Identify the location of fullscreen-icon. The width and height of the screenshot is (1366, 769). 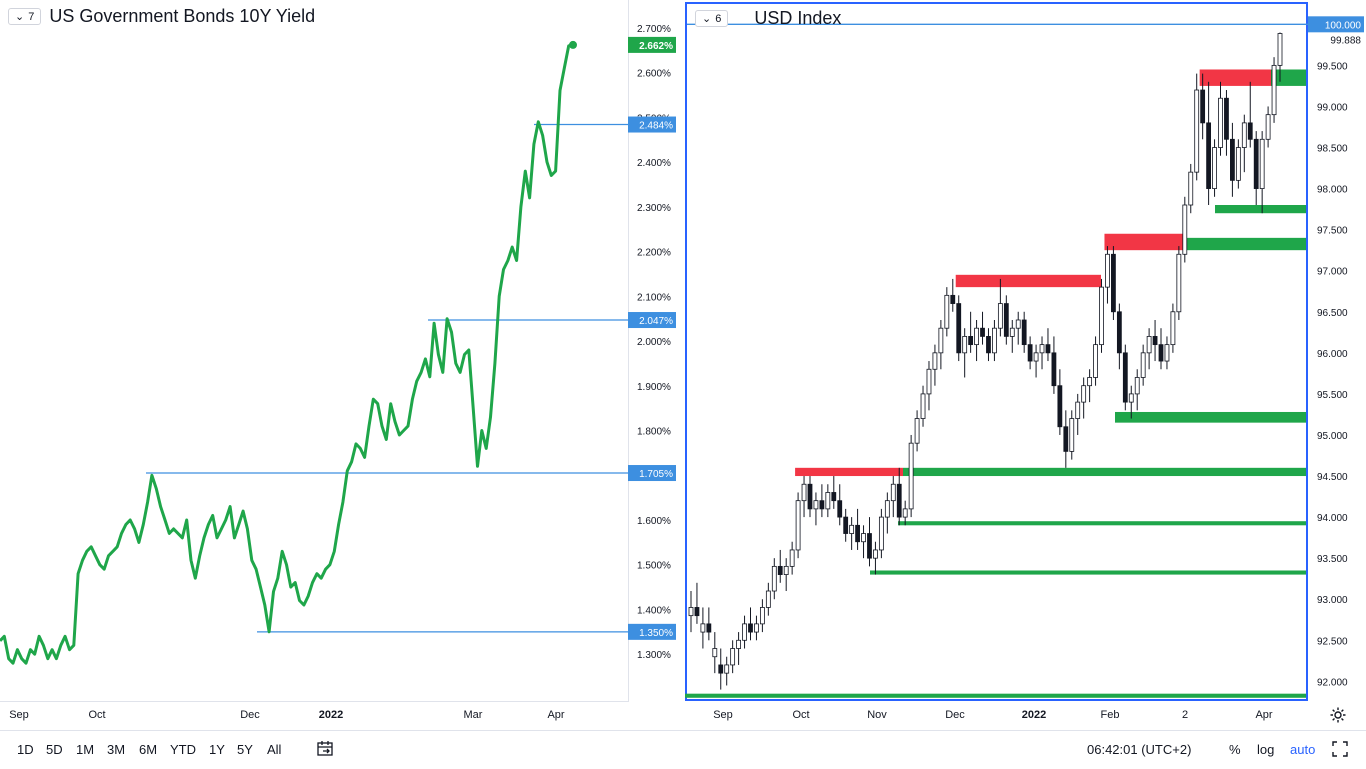
(1340, 749).